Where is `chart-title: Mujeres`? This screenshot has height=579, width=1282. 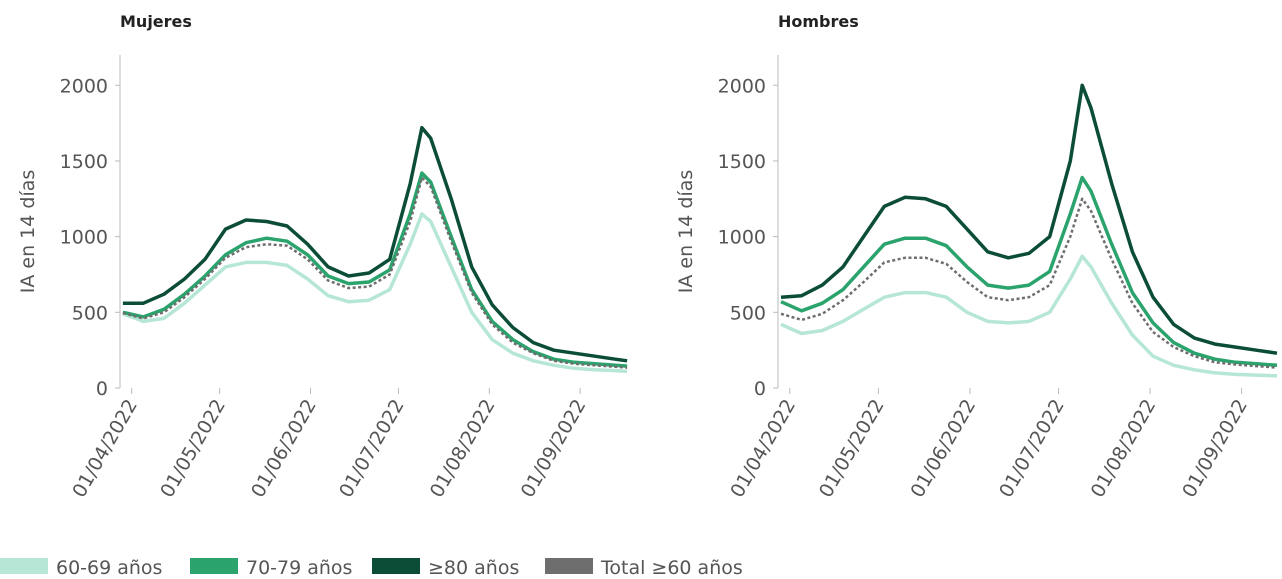 chart-title: Mujeres is located at coordinates (156, 21).